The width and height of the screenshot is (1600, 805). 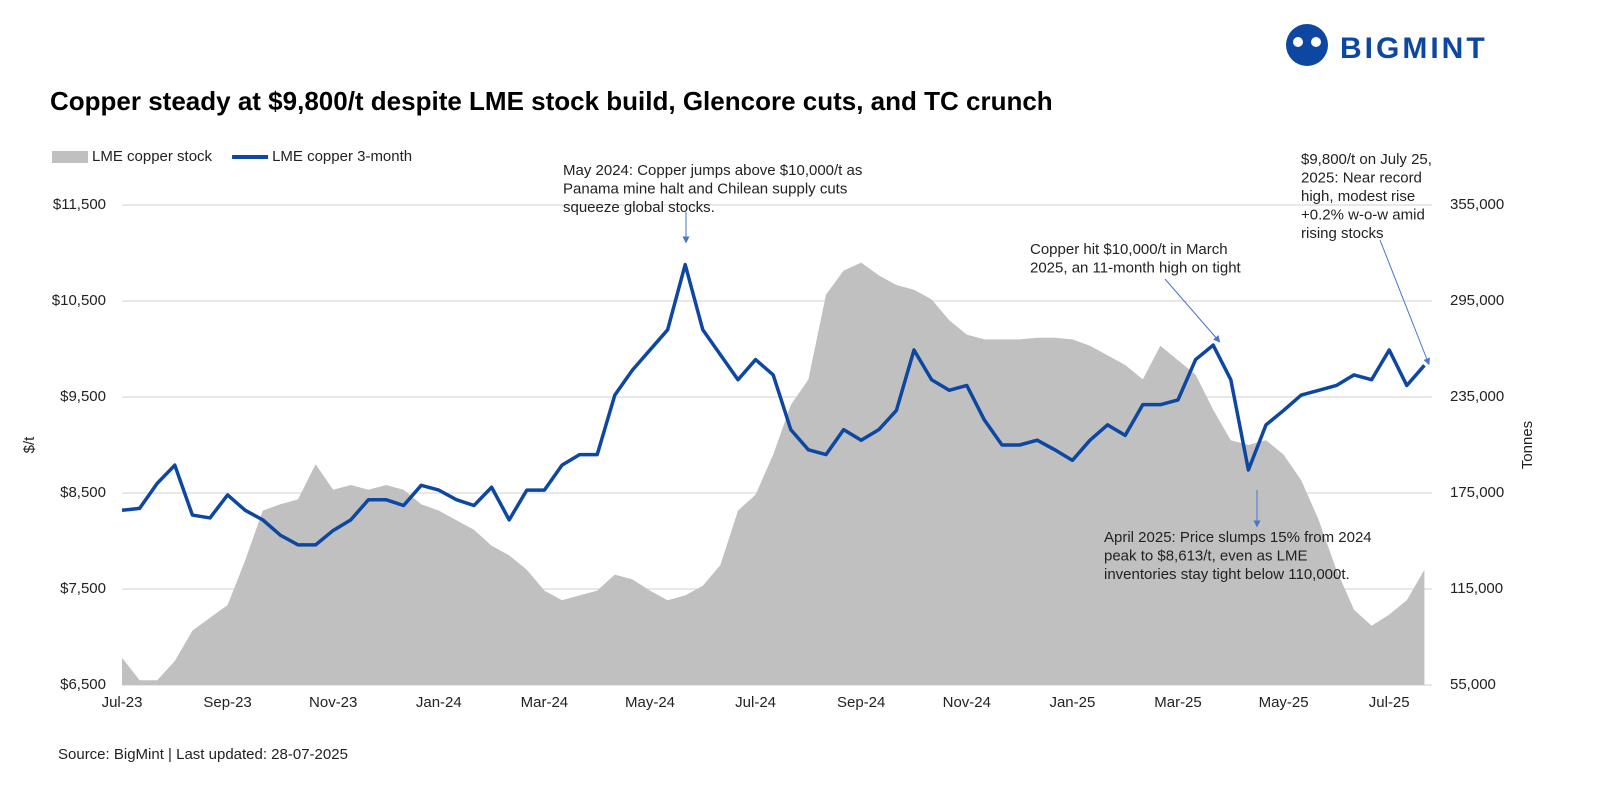 What do you see at coordinates (1129, 249) in the screenshot?
I see `annotation-text: Copper hit $10,000/t in March` at bounding box center [1129, 249].